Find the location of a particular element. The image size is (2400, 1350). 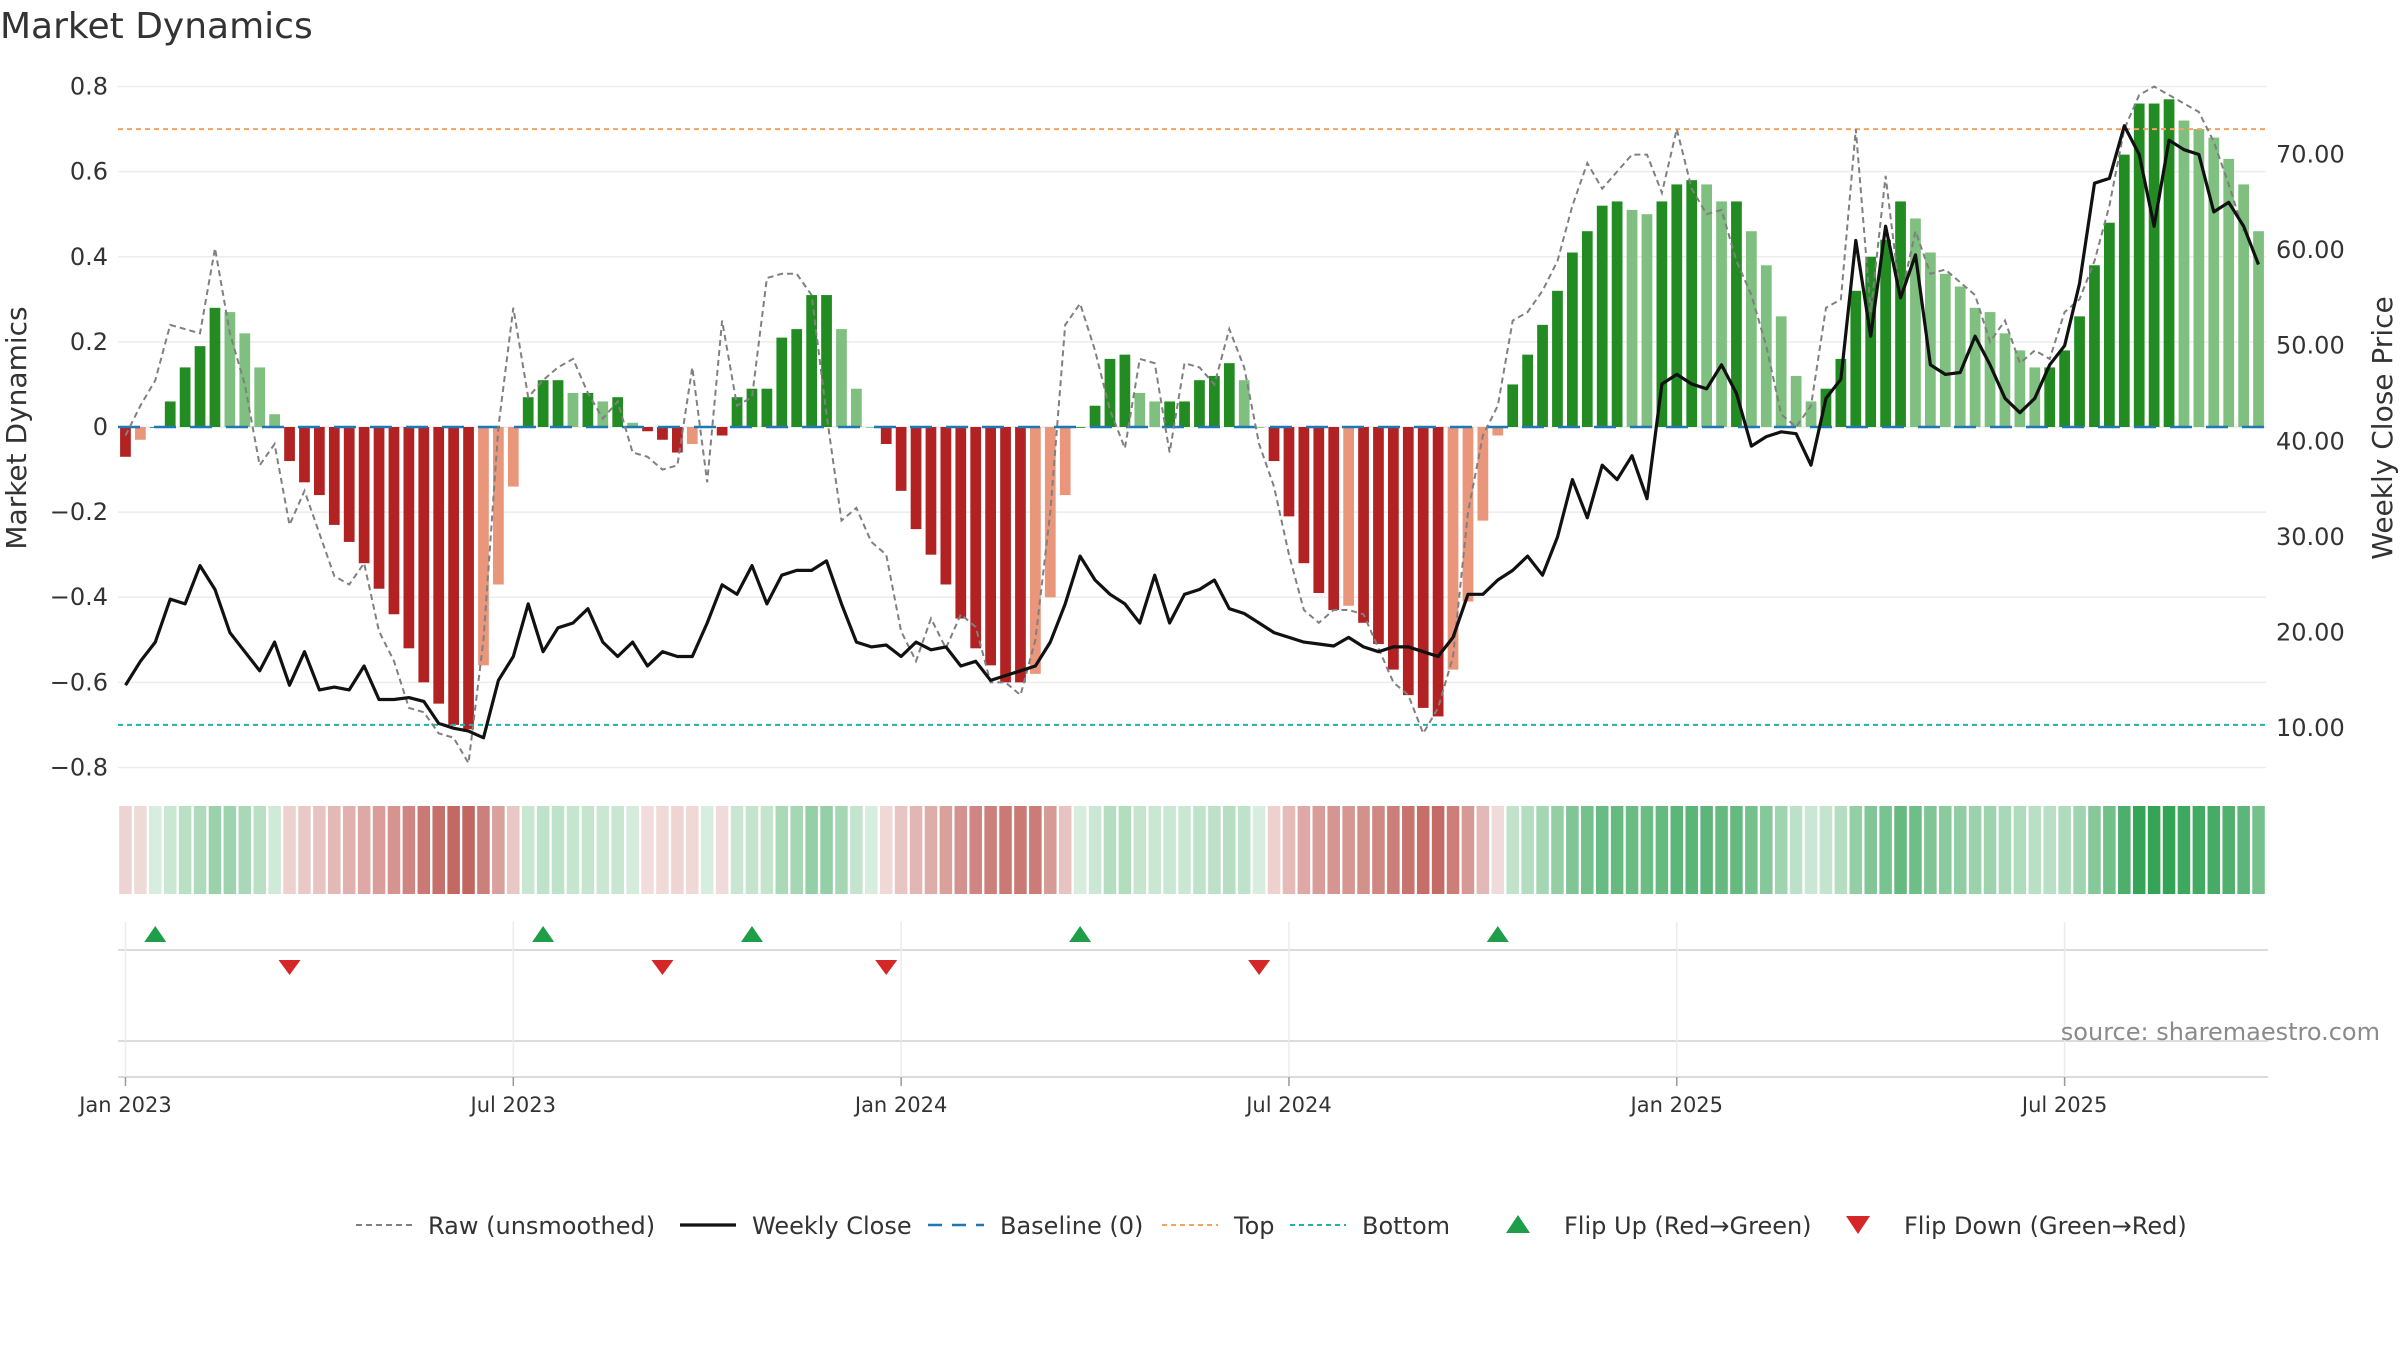

regime-strip is located at coordinates (1192, 850).